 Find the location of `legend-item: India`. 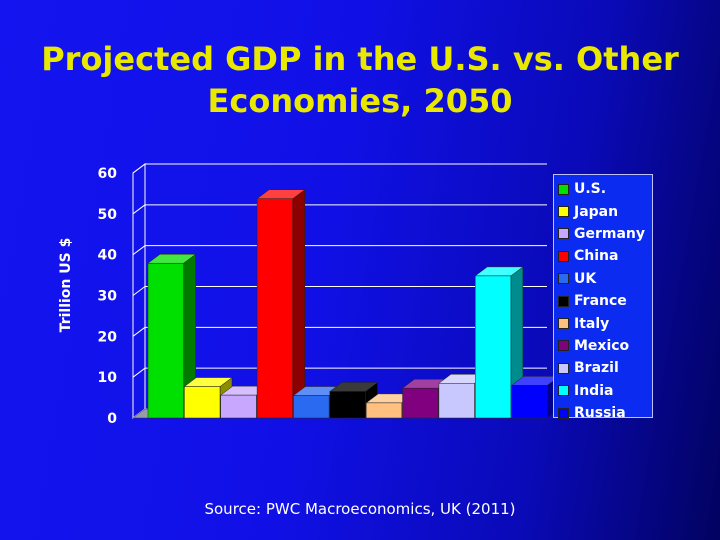

legend-item: India is located at coordinates (605, 391).